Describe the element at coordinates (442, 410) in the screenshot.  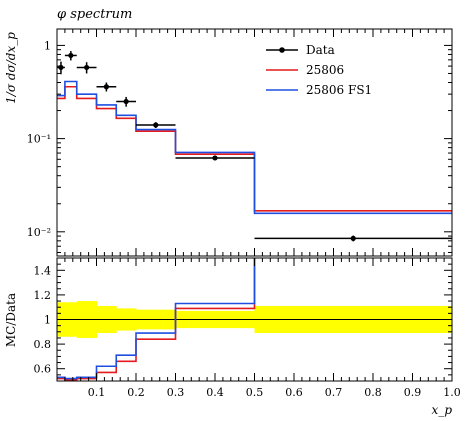
I see `x-axis-label: x_p` at that location.